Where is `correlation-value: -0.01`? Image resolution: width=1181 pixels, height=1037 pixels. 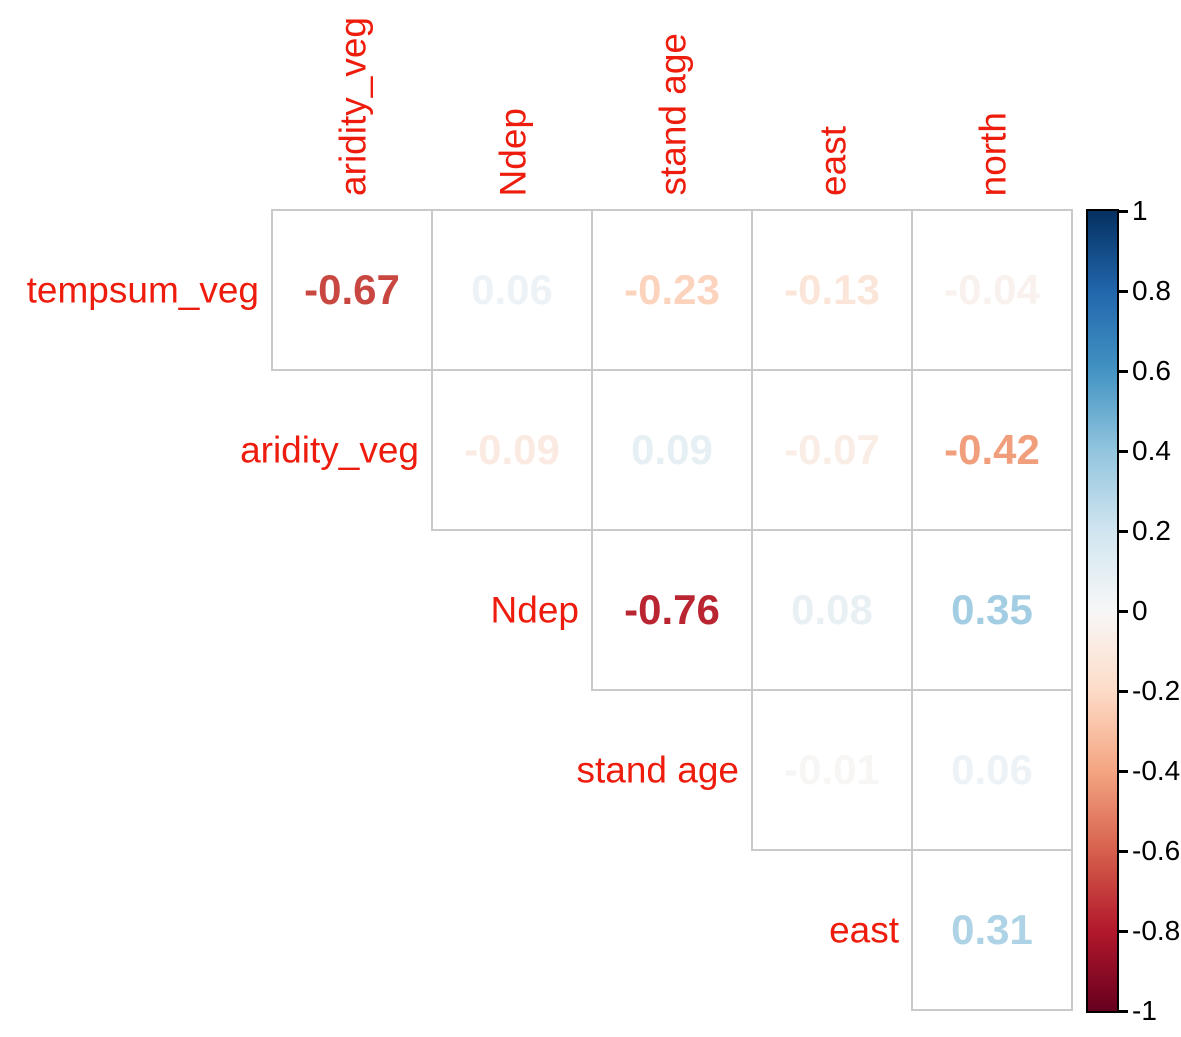
correlation-value: -0.01 is located at coordinates (832, 769).